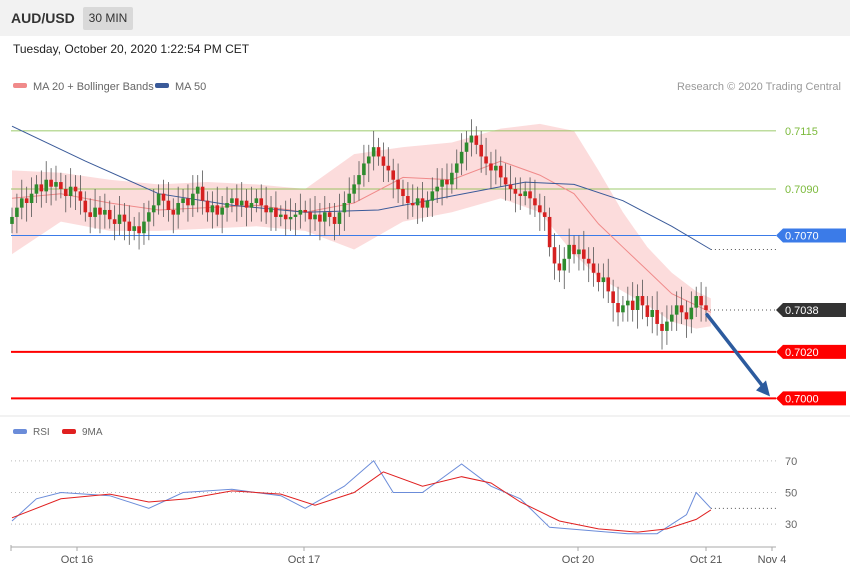 The width and height of the screenshot is (850, 576). What do you see at coordinates (92, 432) in the screenshot?
I see `ma9-legend: 9MA` at bounding box center [92, 432].